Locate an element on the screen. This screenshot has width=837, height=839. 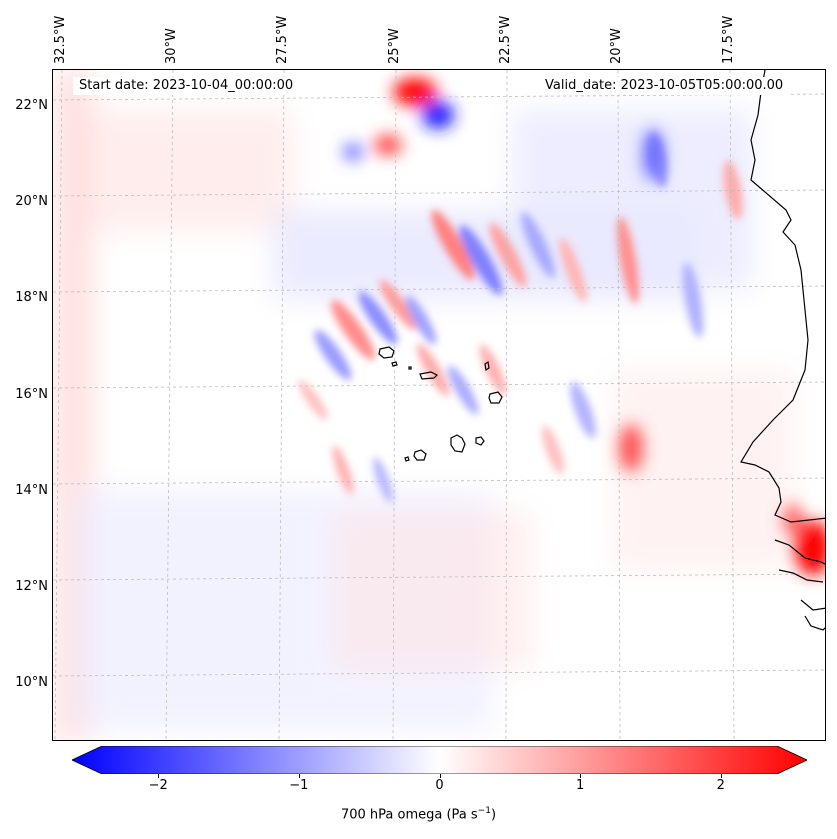
colorbar-label: 700 hPa omega (Pa s−1) is located at coordinates (418, 814).